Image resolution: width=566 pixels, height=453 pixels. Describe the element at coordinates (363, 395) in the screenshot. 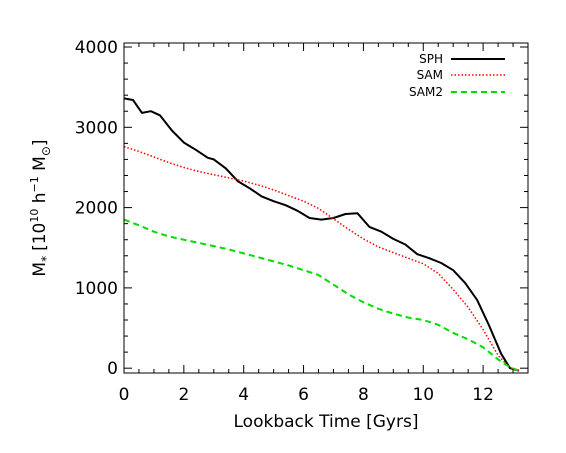

I see `x-tick-label: 8` at that location.